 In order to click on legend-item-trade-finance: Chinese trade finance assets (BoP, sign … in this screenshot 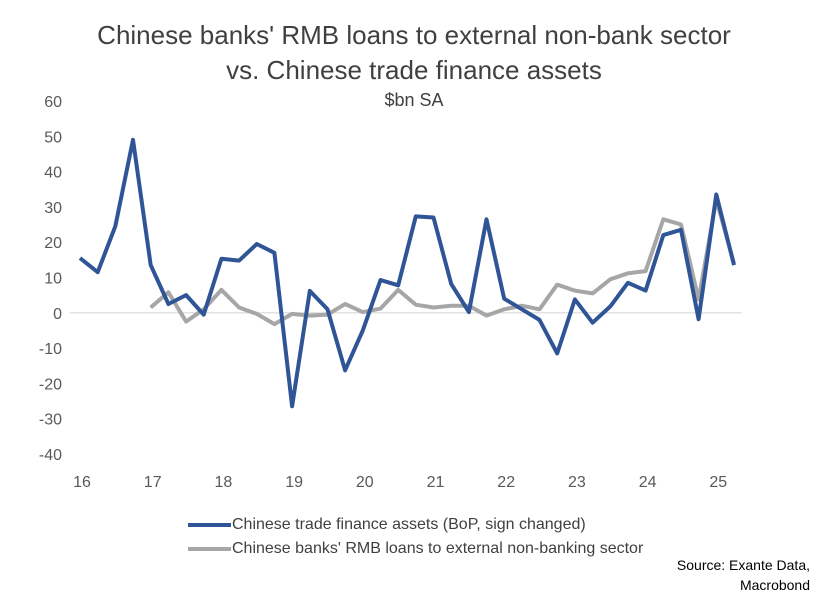, I will do `click(415, 525)`.